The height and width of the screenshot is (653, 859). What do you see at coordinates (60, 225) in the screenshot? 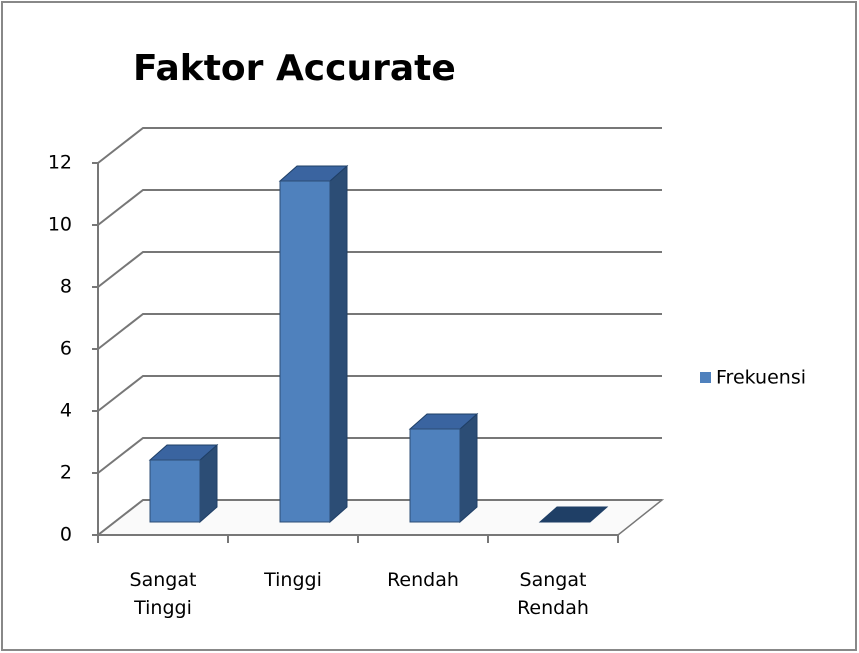
I see `y-tick-label: 10` at bounding box center [60, 225].